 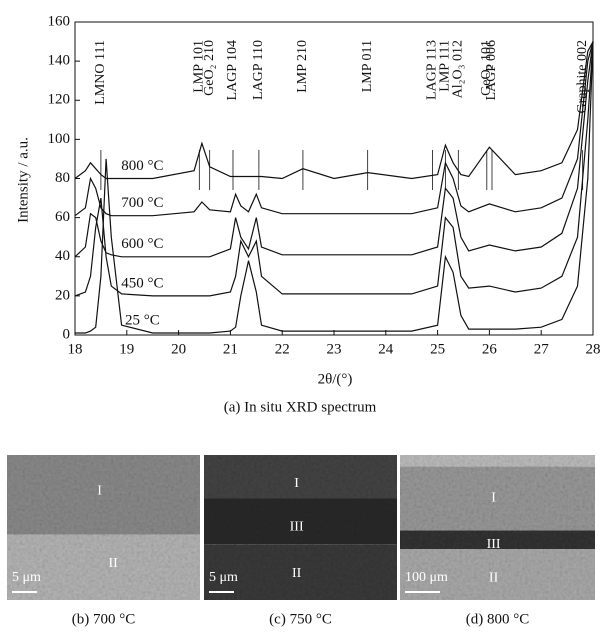 I want to click on x-tick-label: 26, so click(x=490, y=349).